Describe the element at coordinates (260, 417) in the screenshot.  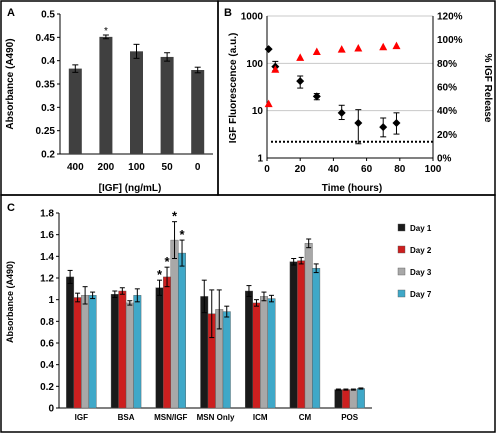
I see `panel-c-xtick-label: ICM` at that location.